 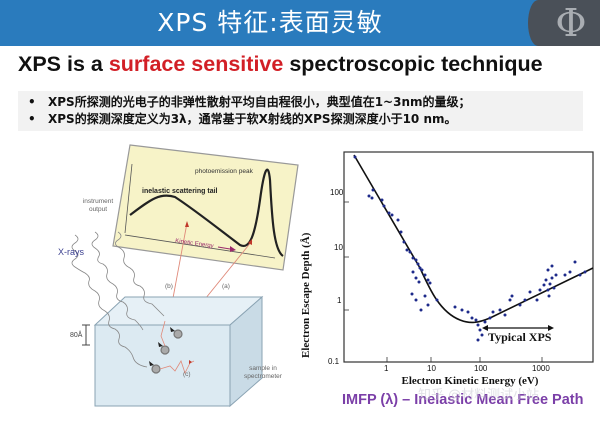 I want to click on y-axis-label: Electron Escape Depth (Å), so click(x=306, y=295).